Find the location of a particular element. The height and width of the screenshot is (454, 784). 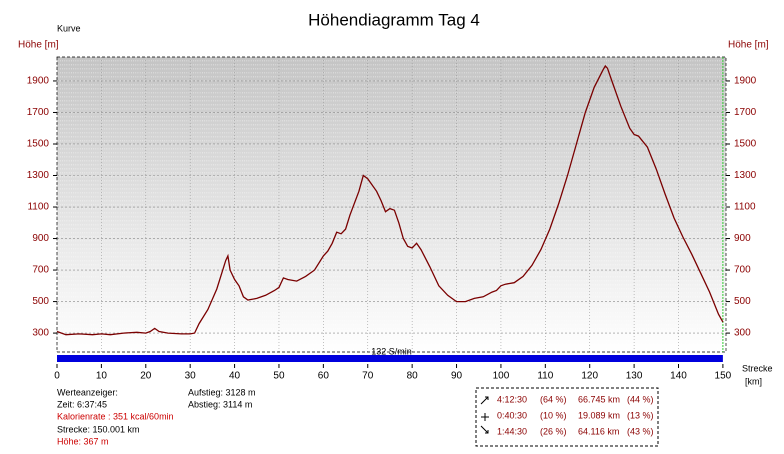

y2-tick-label: 900 is located at coordinates (742, 238).